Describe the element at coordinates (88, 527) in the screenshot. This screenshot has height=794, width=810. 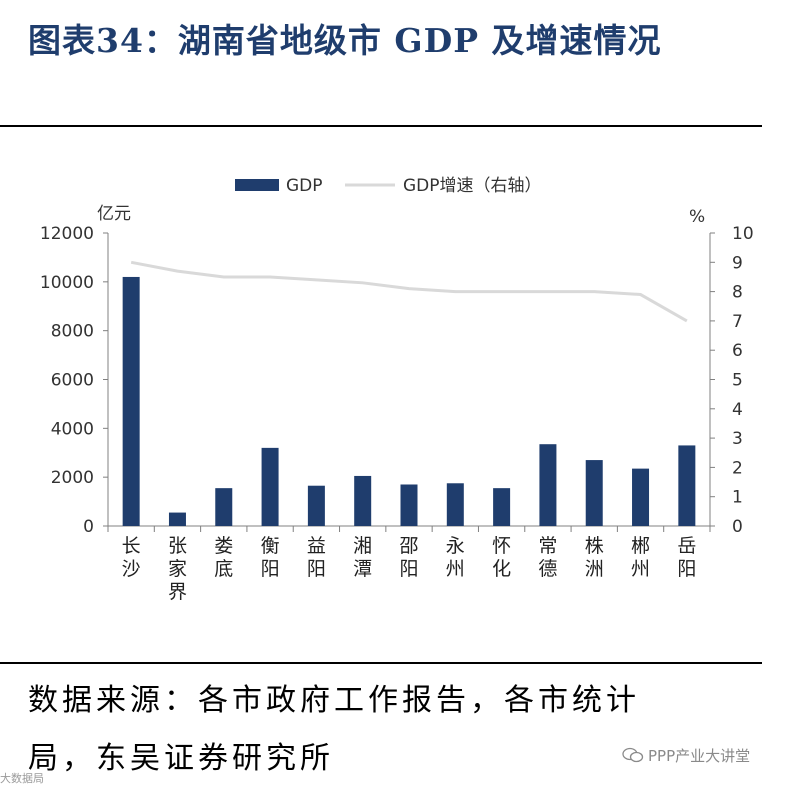
I see `left-tick-label: 0` at that location.